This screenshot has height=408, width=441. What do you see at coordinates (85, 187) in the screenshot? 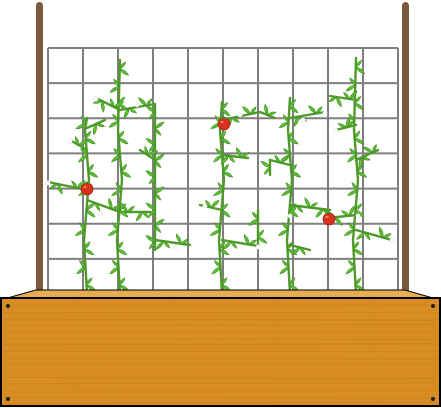
I see `tomato-highlight` at bounding box center [85, 187].